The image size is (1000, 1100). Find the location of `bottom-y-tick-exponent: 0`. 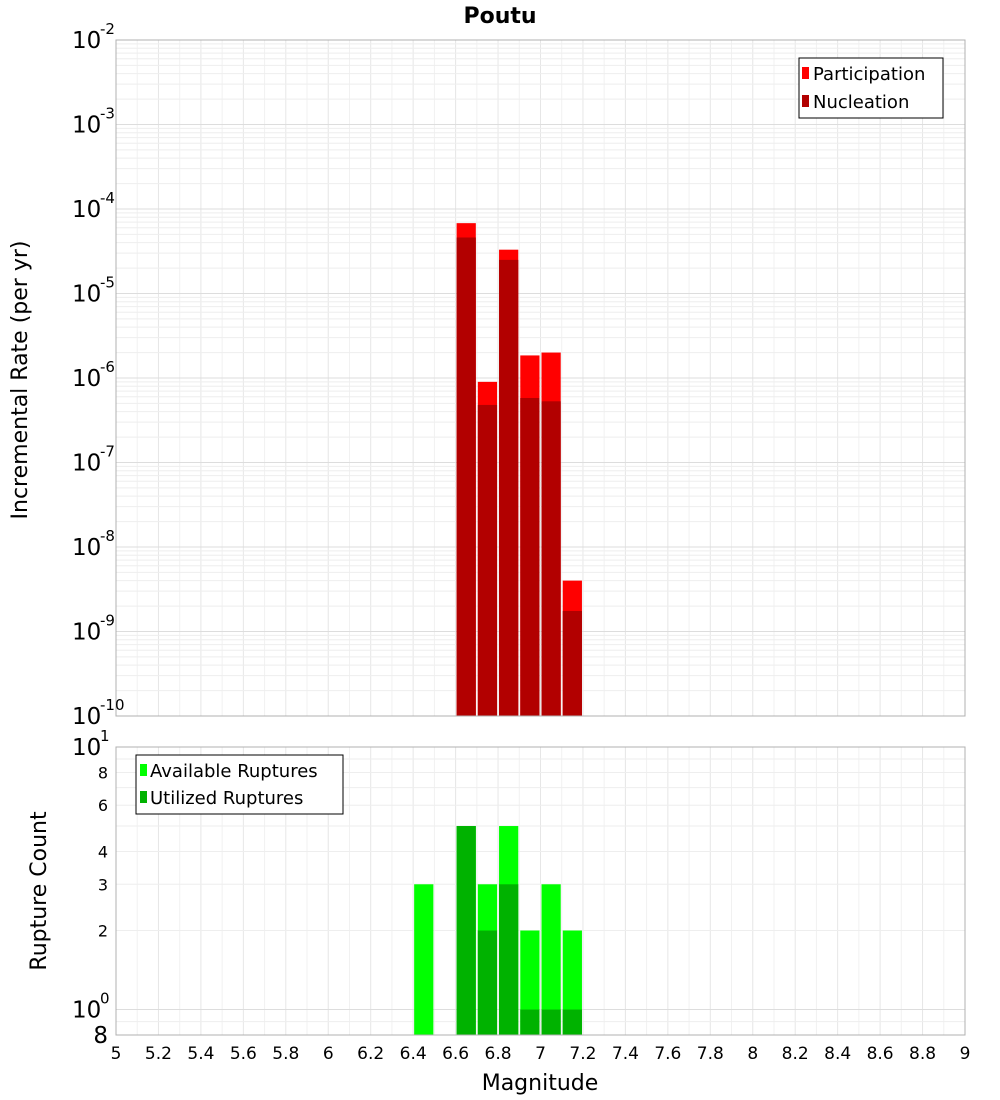

bottom-y-tick-exponent: 0 is located at coordinates (105, 999).